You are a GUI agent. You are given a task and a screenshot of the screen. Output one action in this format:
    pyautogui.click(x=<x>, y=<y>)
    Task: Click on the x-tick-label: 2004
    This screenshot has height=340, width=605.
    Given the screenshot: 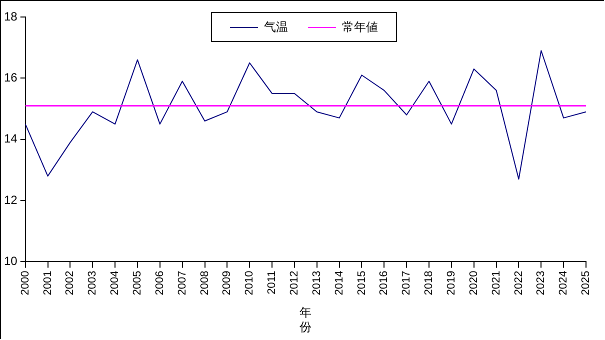 What is the action you would take?
    pyautogui.click(x=115, y=283)
    